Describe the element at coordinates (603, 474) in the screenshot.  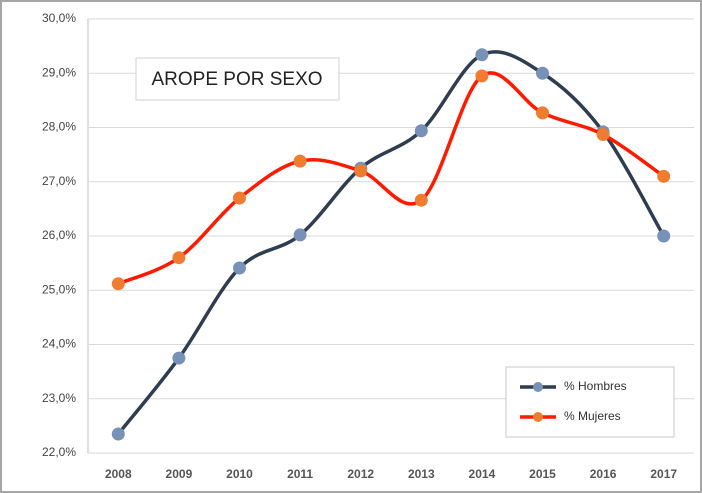
I see `x-tick-label: 2016` at that location.